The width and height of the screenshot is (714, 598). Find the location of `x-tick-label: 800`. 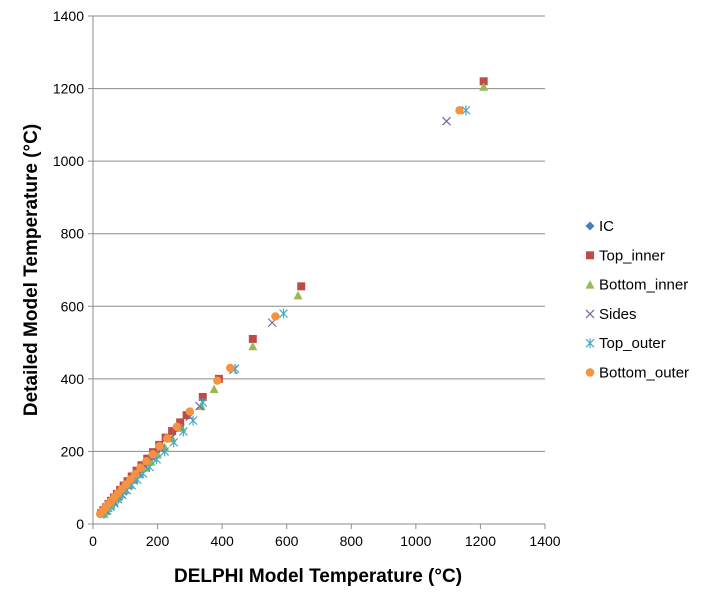

x-tick-label: 800 is located at coordinates (352, 541).